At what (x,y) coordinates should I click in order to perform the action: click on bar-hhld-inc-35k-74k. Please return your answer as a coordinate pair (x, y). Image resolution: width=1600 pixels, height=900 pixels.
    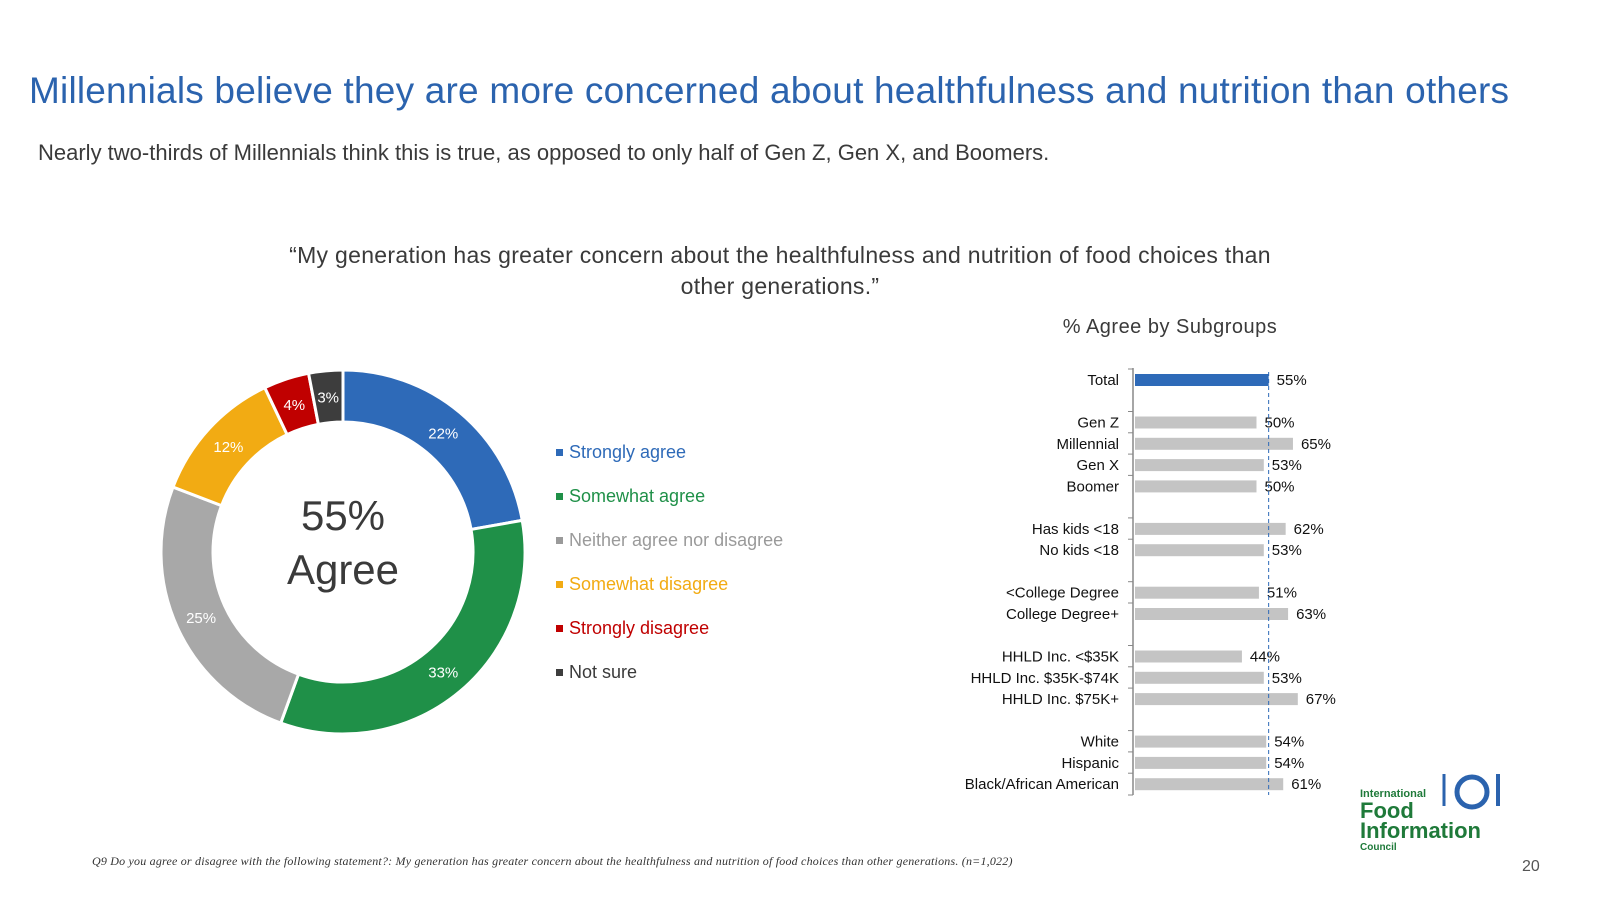
    Looking at the image, I should click on (1199, 677).